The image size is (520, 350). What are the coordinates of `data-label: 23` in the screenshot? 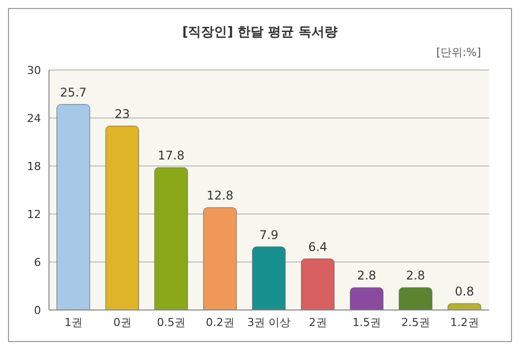 It's located at (122, 114).